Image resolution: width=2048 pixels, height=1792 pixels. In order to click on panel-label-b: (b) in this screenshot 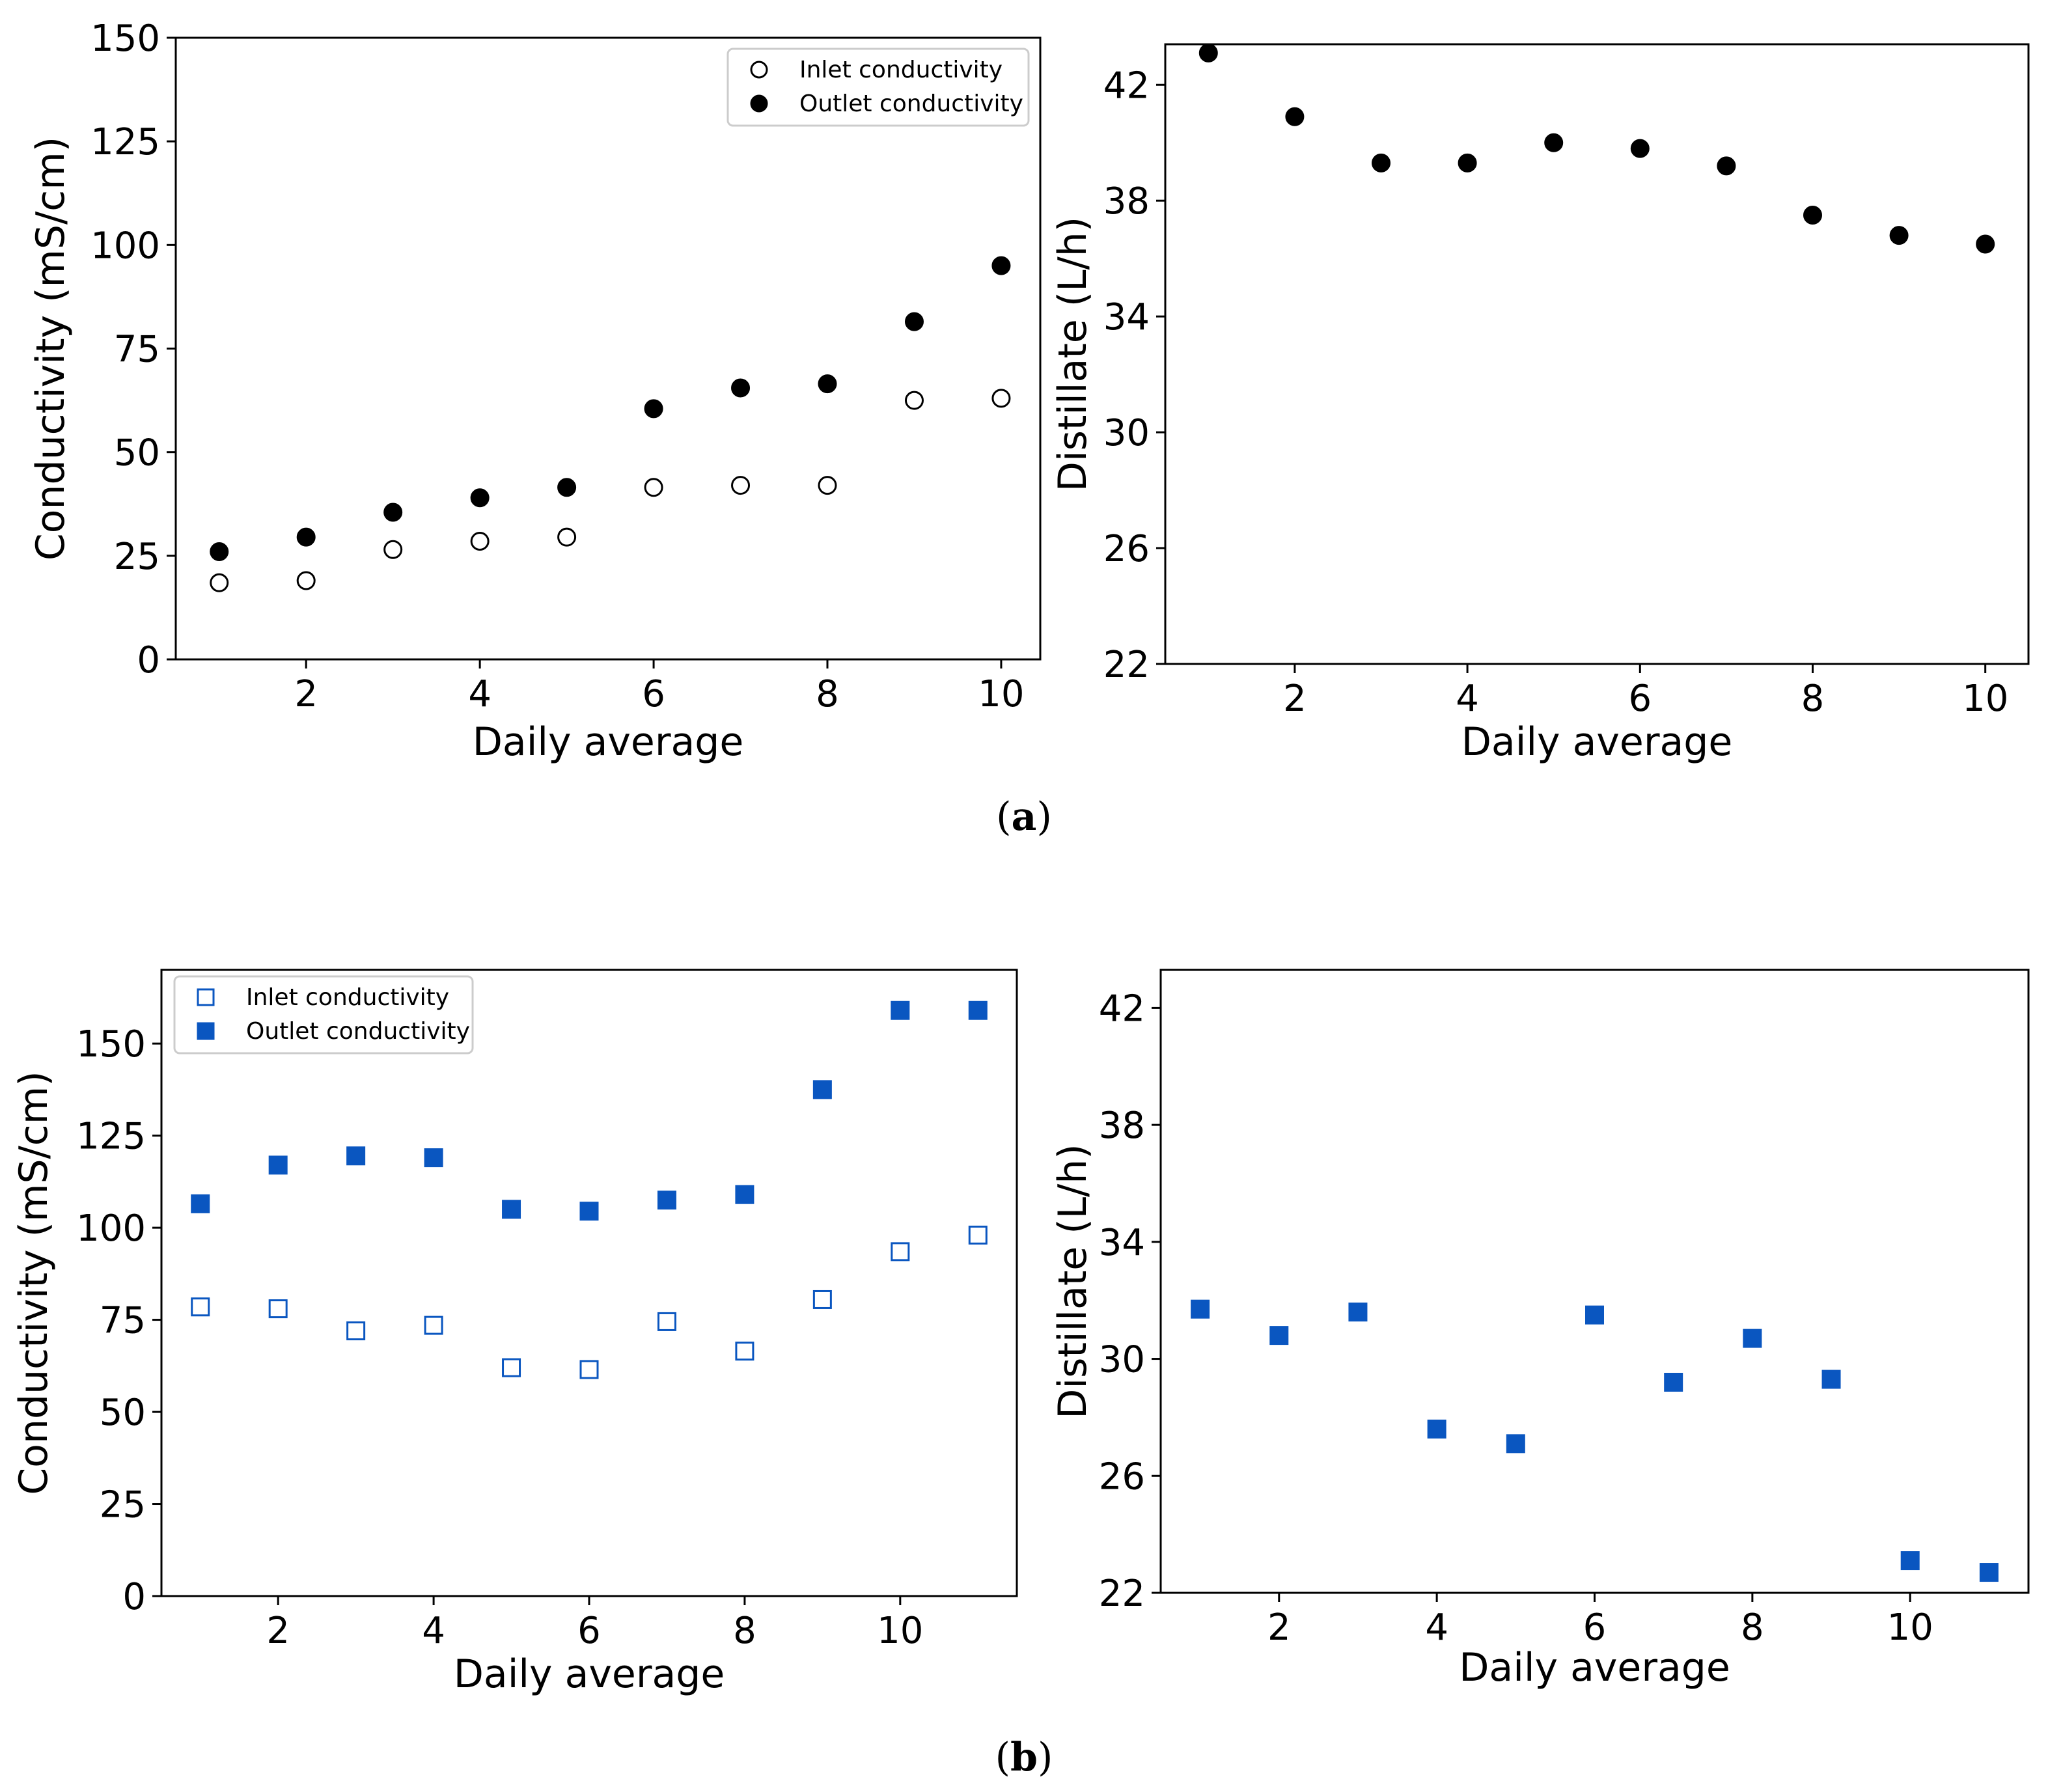, I will do `click(1024, 1757)`.